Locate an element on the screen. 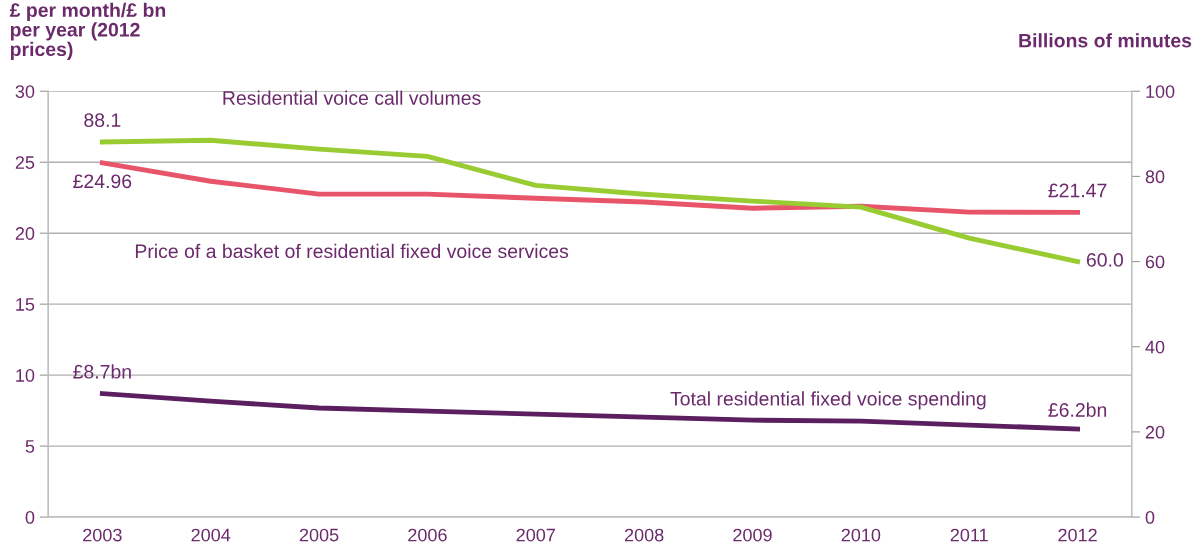  data-label: £8.7bn is located at coordinates (102, 371).